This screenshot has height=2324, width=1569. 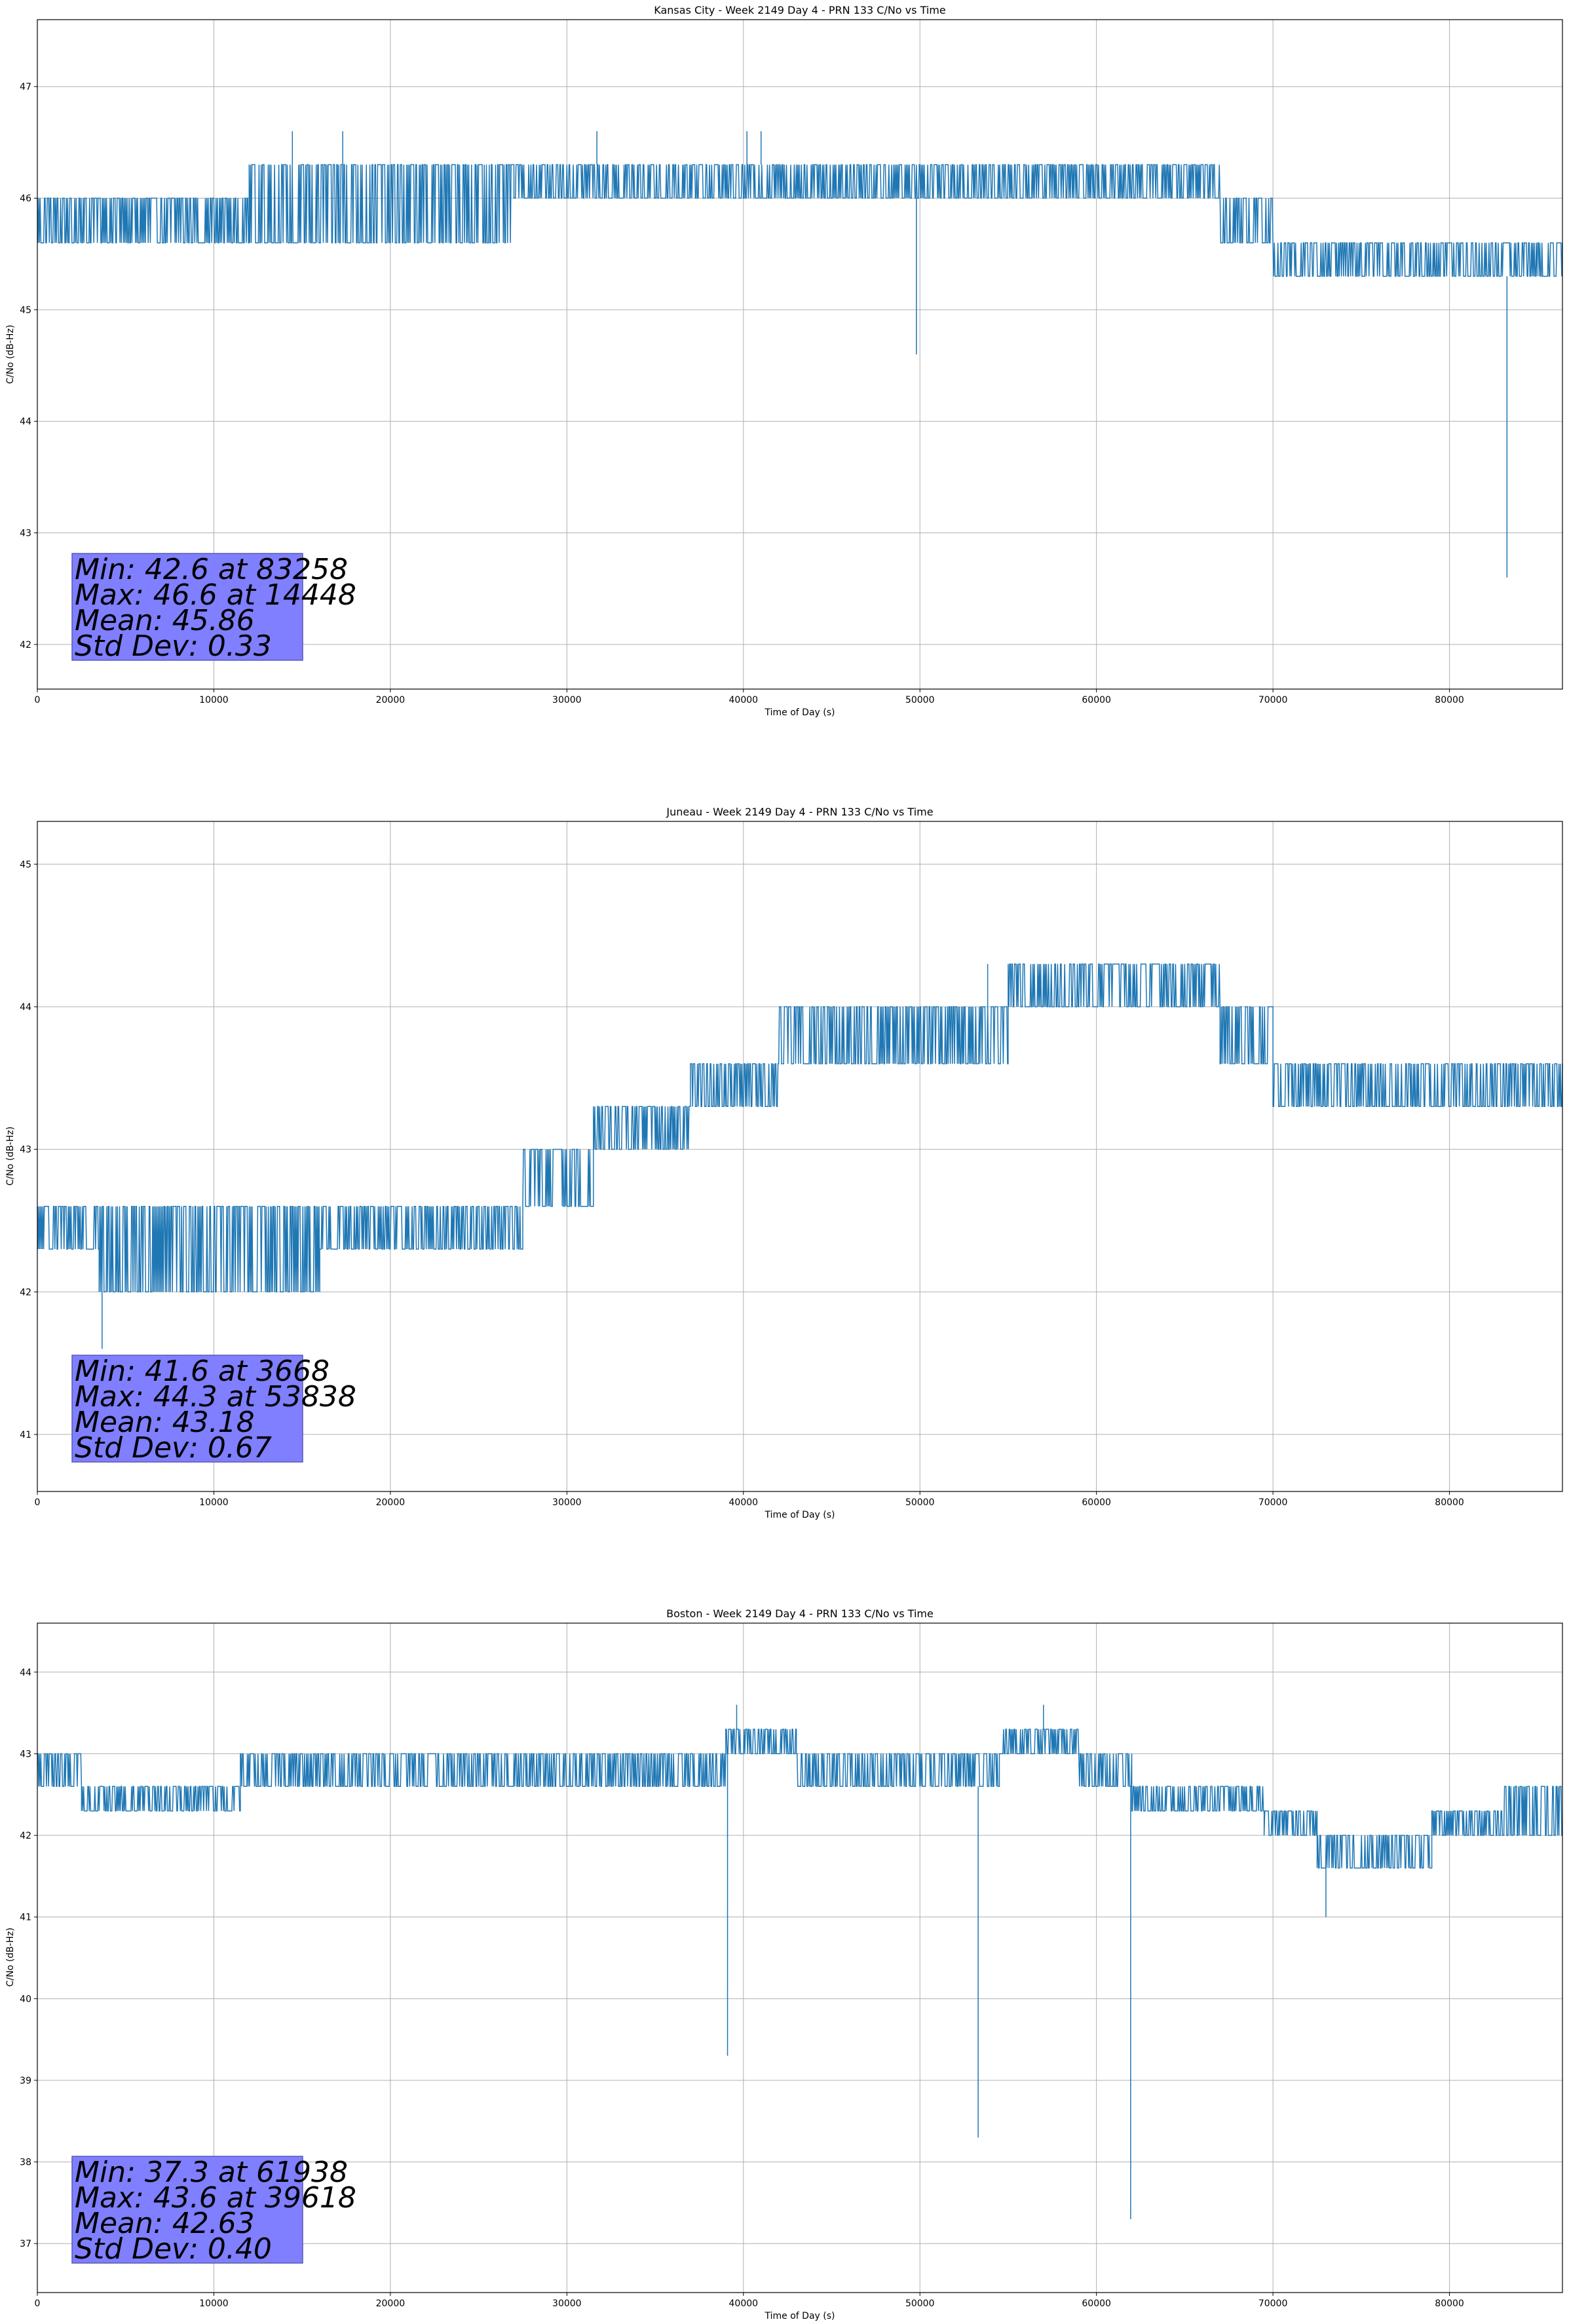 I want to click on stats-std-dev: Std Dev: 0.67, so click(x=173, y=1448).